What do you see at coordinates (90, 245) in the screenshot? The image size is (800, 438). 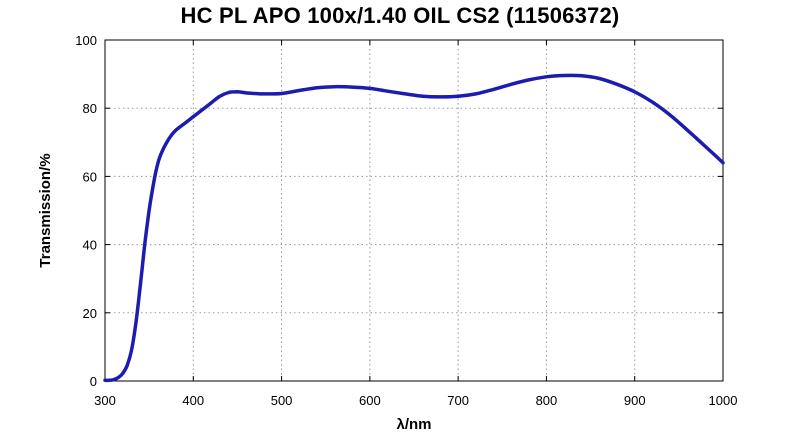 I see `y-tick-label: 40` at bounding box center [90, 245].